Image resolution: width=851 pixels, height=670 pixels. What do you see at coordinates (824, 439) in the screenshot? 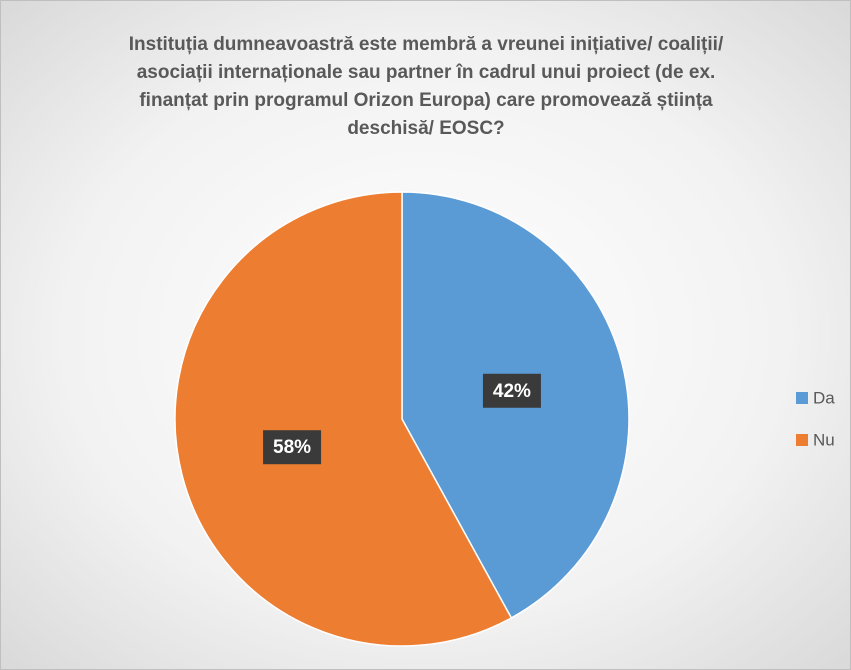
I see `legend-label: Nu` at bounding box center [824, 439].